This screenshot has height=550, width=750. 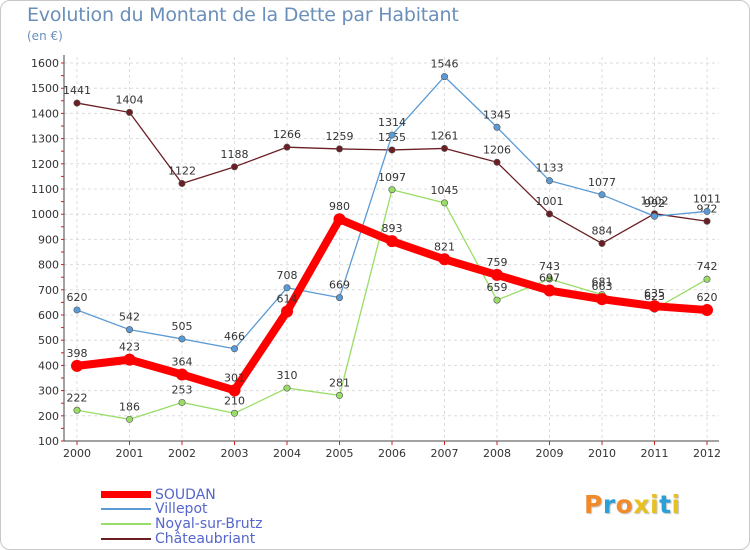 I want to click on x-tick-label: 2000, so click(x=77, y=453).